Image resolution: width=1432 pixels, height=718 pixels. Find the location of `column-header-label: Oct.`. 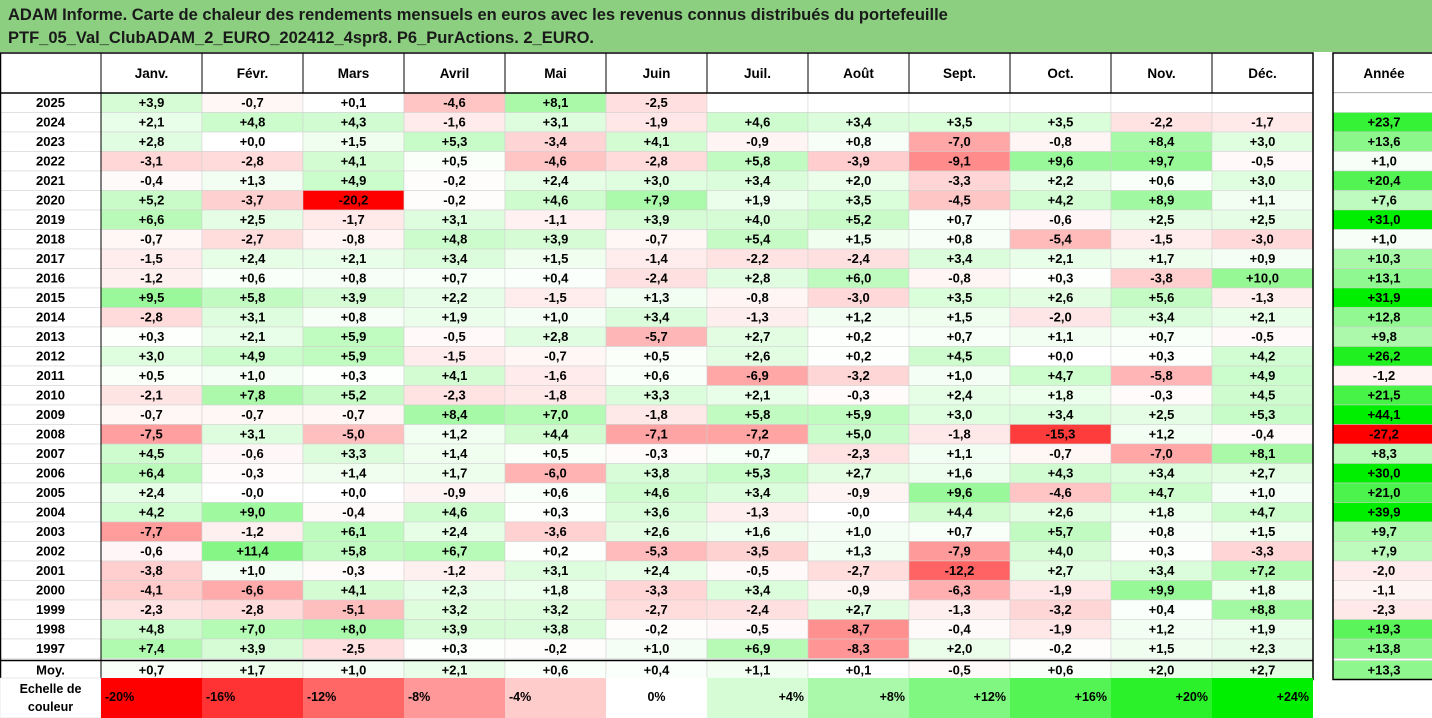

column-header-label: Oct. is located at coordinates (1060, 73).